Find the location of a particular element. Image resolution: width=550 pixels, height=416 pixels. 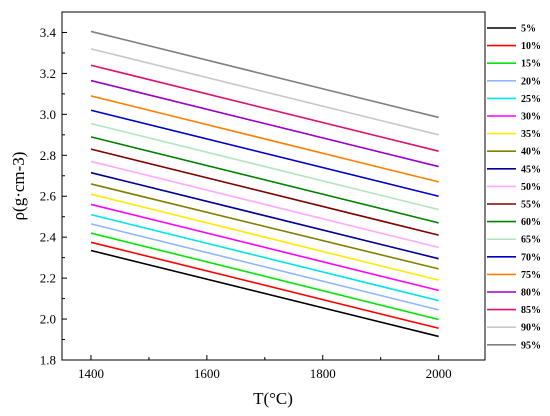

y-tick-label: 1.8 is located at coordinates (48, 360).